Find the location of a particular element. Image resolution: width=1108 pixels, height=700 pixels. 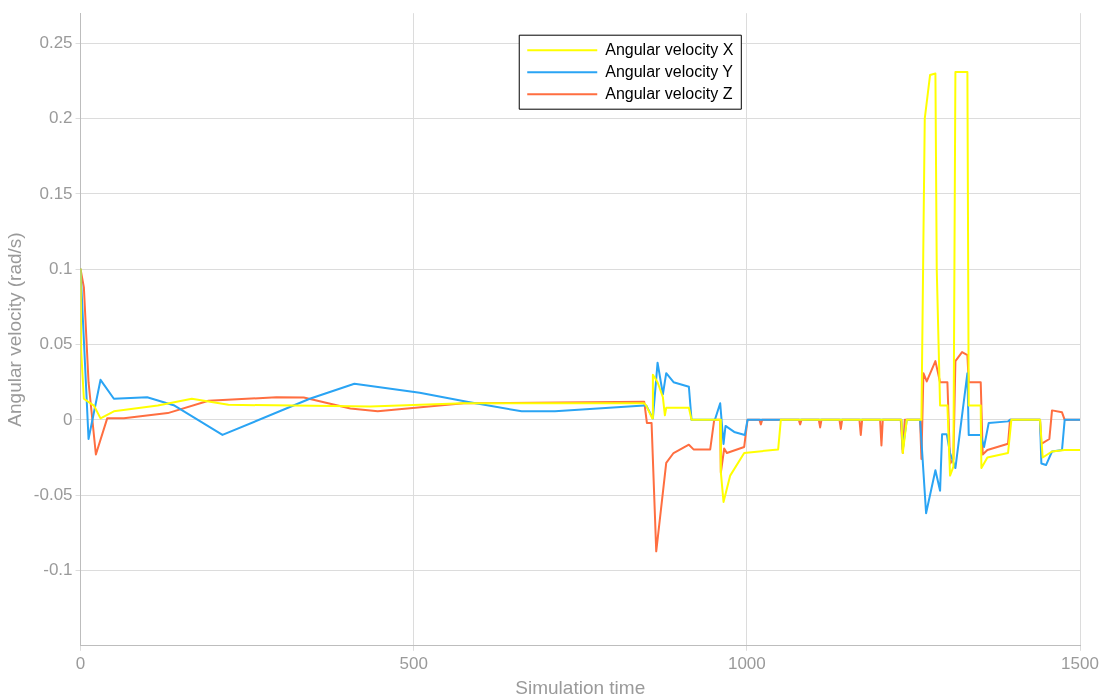

legend-label: Angular velocity X is located at coordinates (669, 49).